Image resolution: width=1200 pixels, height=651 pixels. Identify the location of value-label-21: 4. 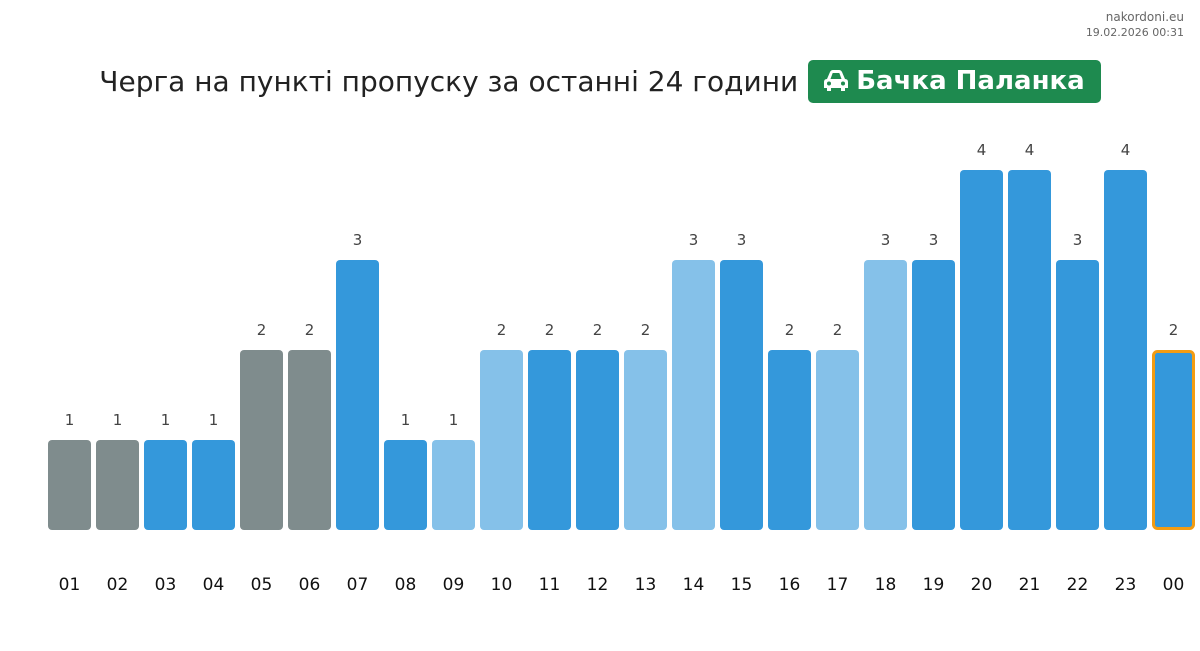
(1030, 150).